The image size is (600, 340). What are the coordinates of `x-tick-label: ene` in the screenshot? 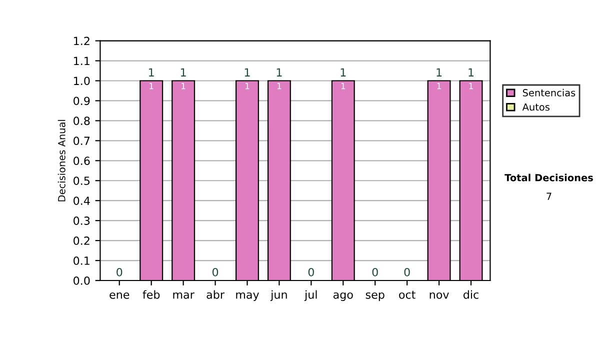 It's located at (120, 295).